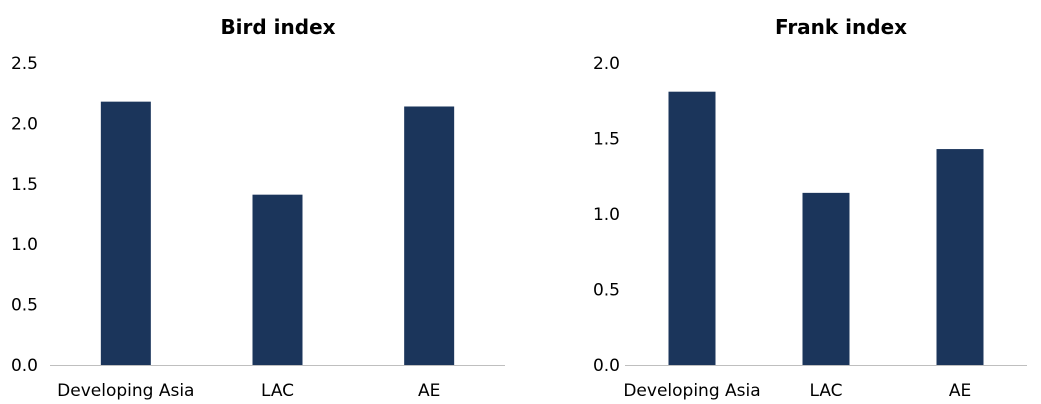 The width and height of the screenshot is (1041, 404). I want to click on y-axis: 0.0 0.5 1.0 1.5 2.0, so click(606, 215).